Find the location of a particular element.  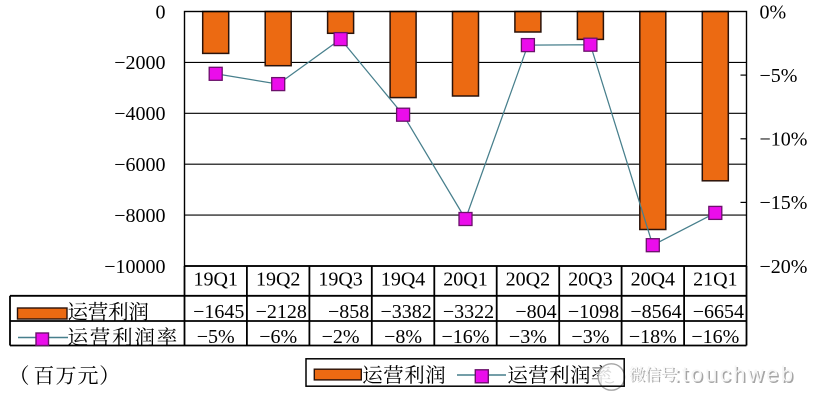

svg-text: 21Q1 is located at coordinates (715, 280).